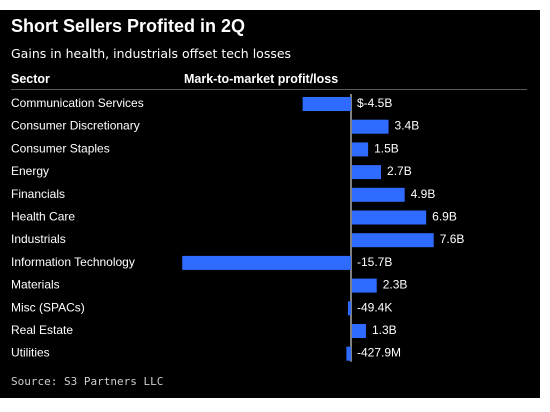  Describe the element at coordinates (423, 194) in the screenshot. I see `data-label: 4.9B` at that location.